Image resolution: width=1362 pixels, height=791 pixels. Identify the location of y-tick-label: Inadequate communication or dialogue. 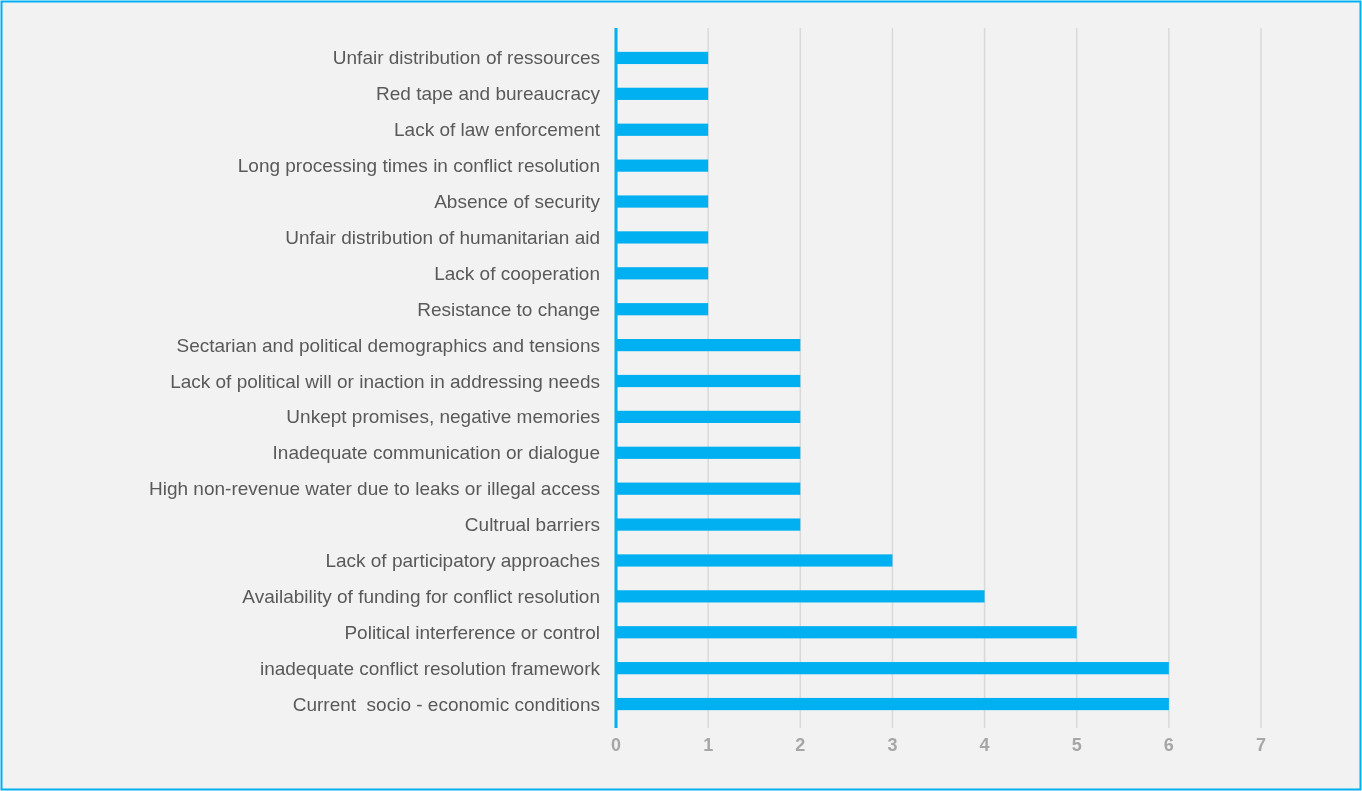
(436, 453).